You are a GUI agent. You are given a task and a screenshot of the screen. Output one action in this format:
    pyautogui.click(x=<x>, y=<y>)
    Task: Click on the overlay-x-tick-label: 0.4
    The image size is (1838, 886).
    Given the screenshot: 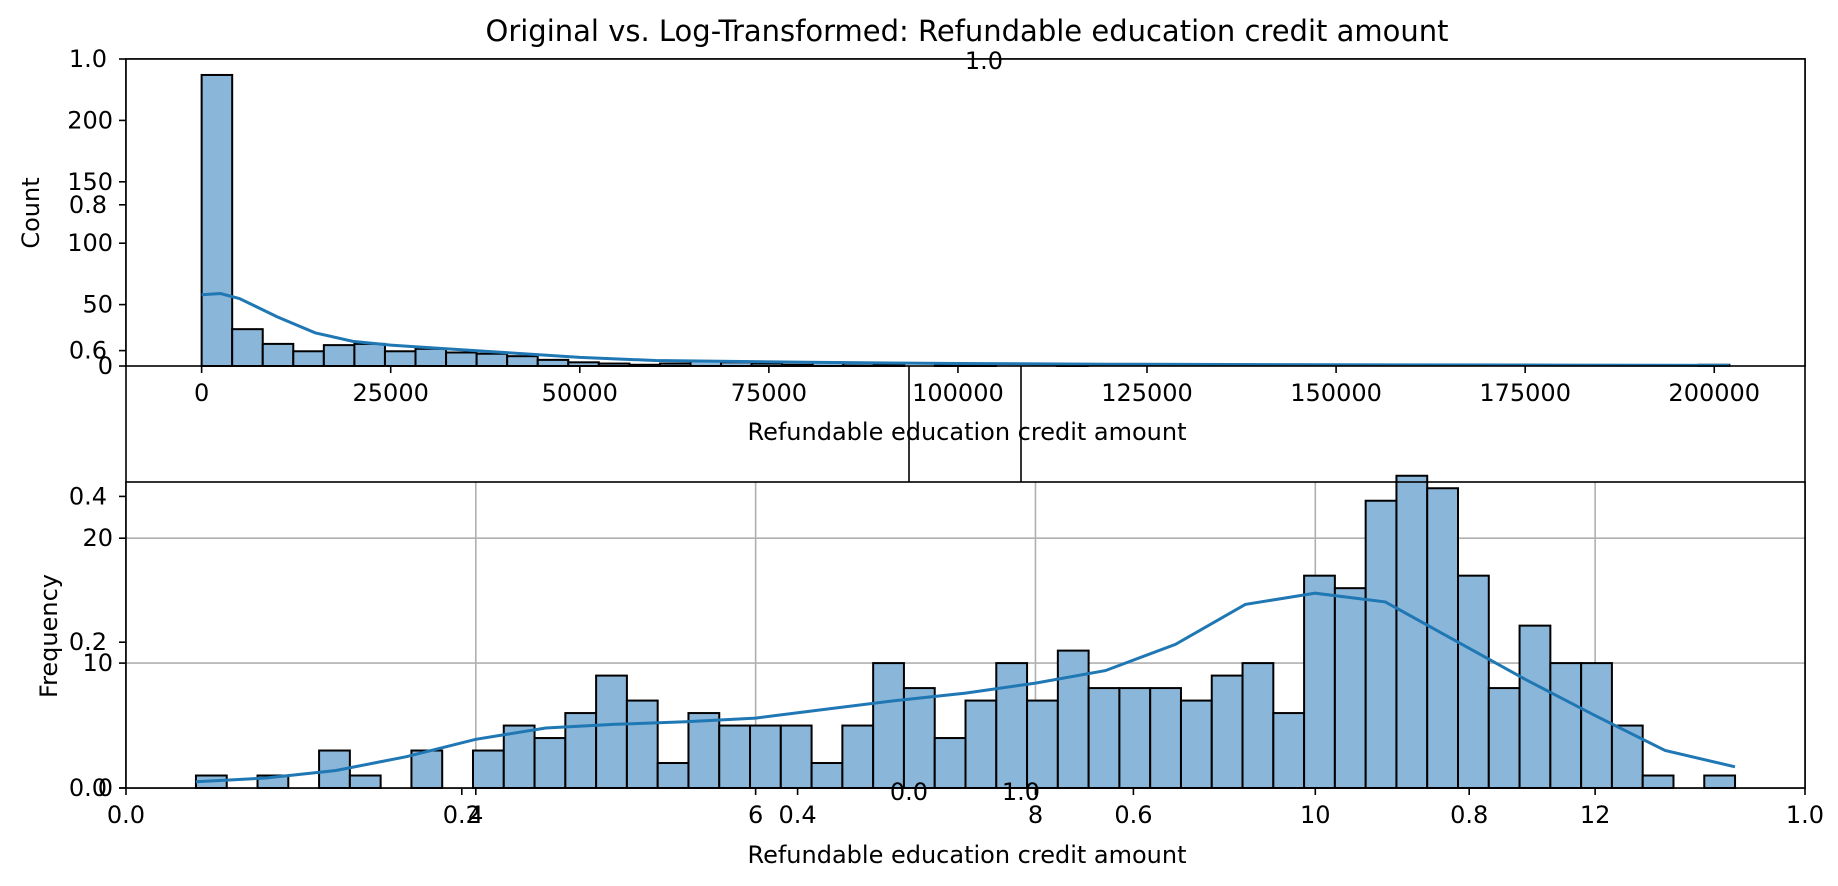 What is the action you would take?
    pyautogui.click(x=798, y=815)
    